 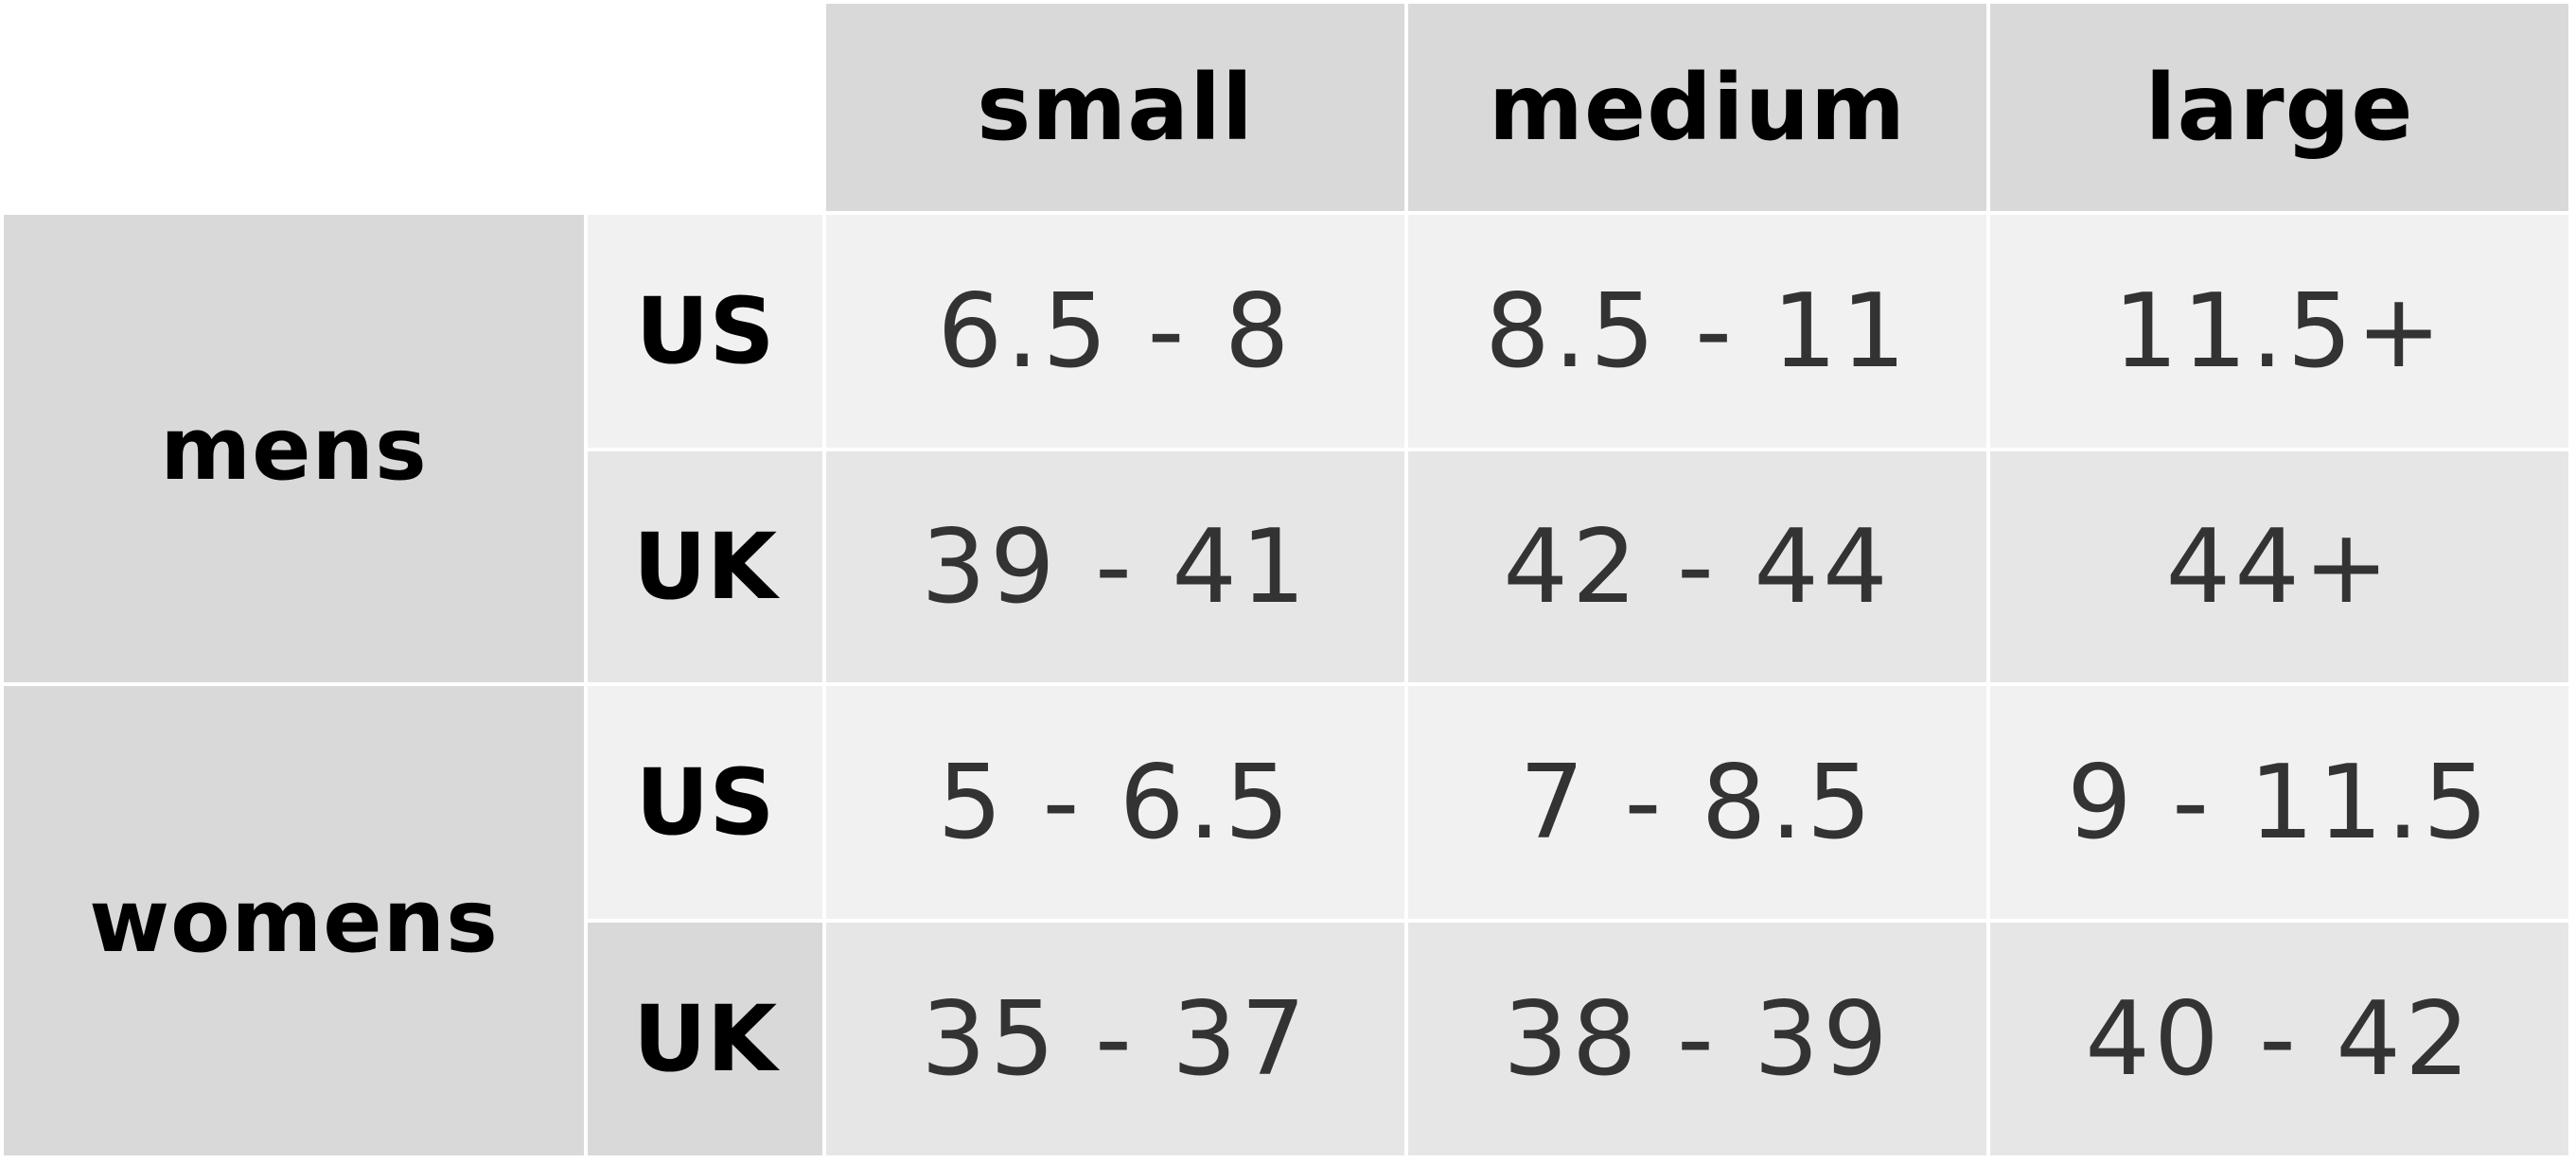 What do you see at coordinates (1115, 332) in the screenshot?
I see `table-cell: 6.5 - 8` at bounding box center [1115, 332].